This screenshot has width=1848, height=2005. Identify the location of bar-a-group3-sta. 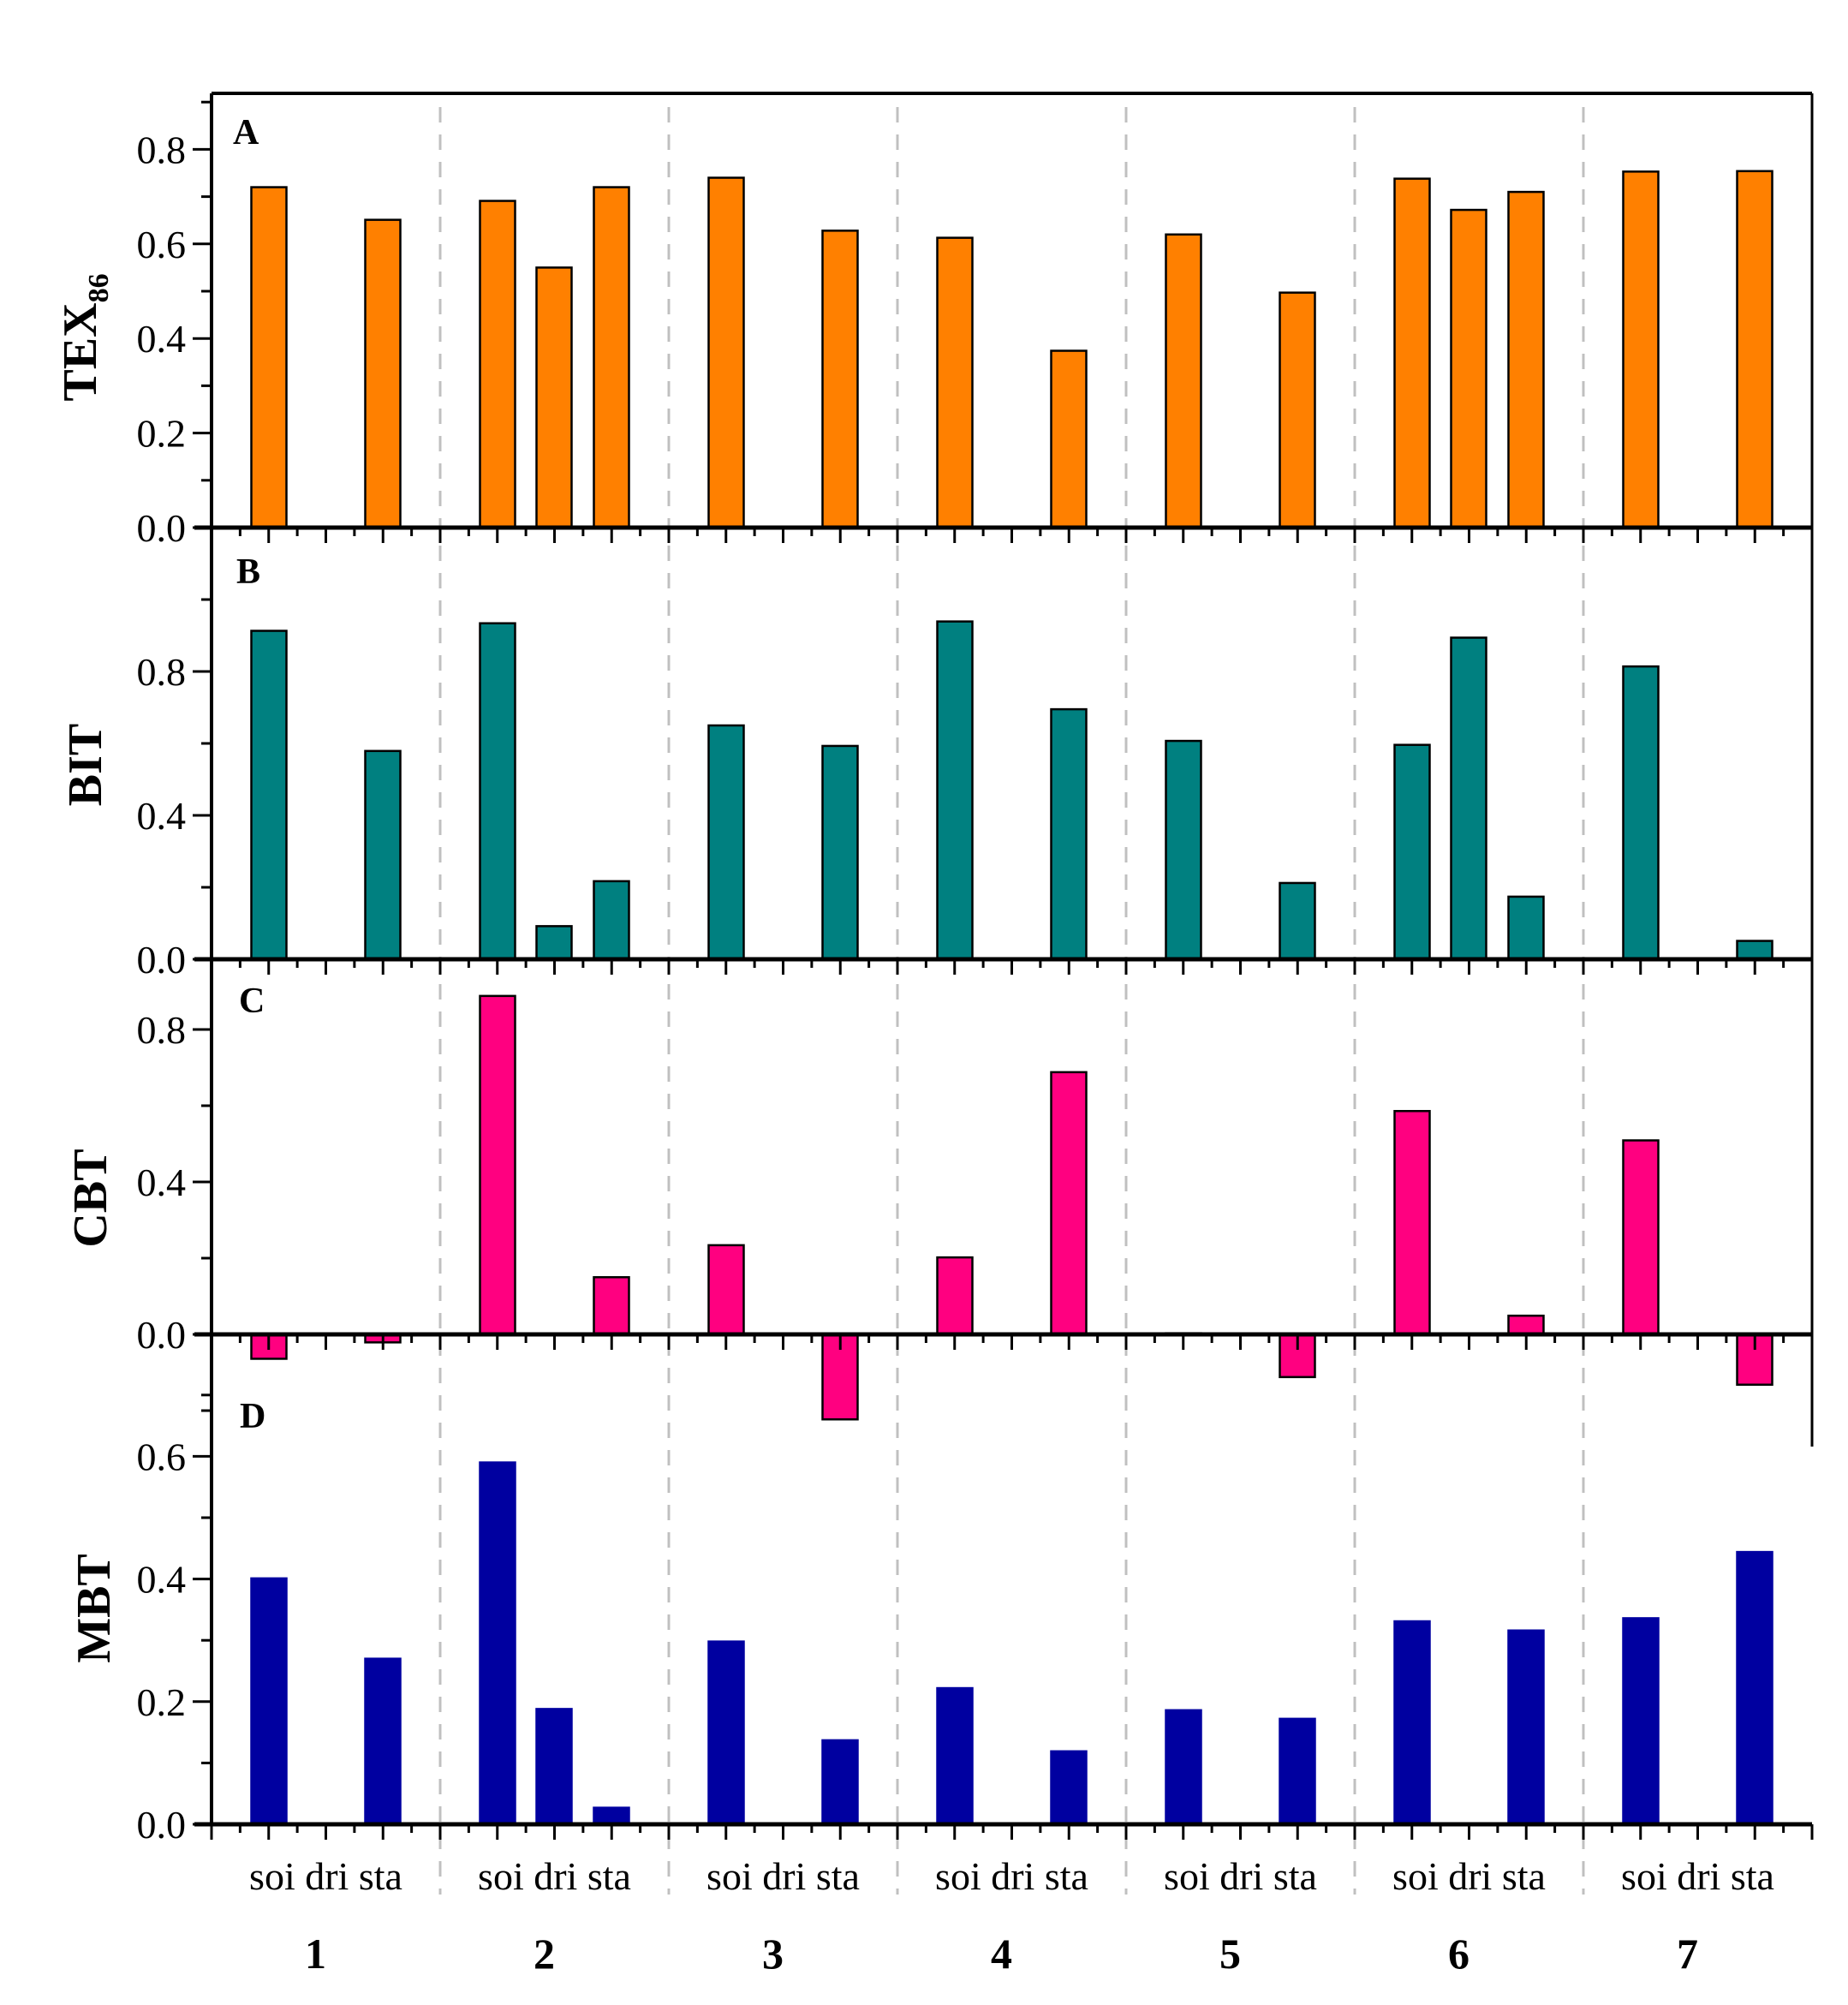
(840, 380).